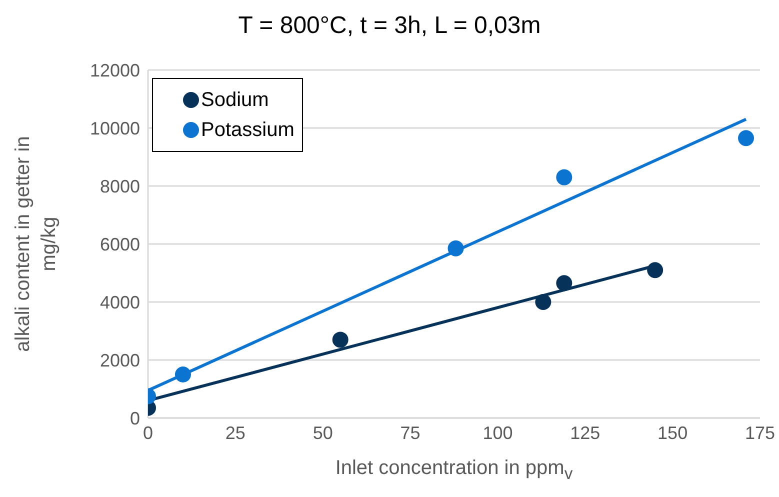 The image size is (779, 497). What do you see at coordinates (235, 100) in the screenshot?
I see `legend-label: Sodium` at bounding box center [235, 100].